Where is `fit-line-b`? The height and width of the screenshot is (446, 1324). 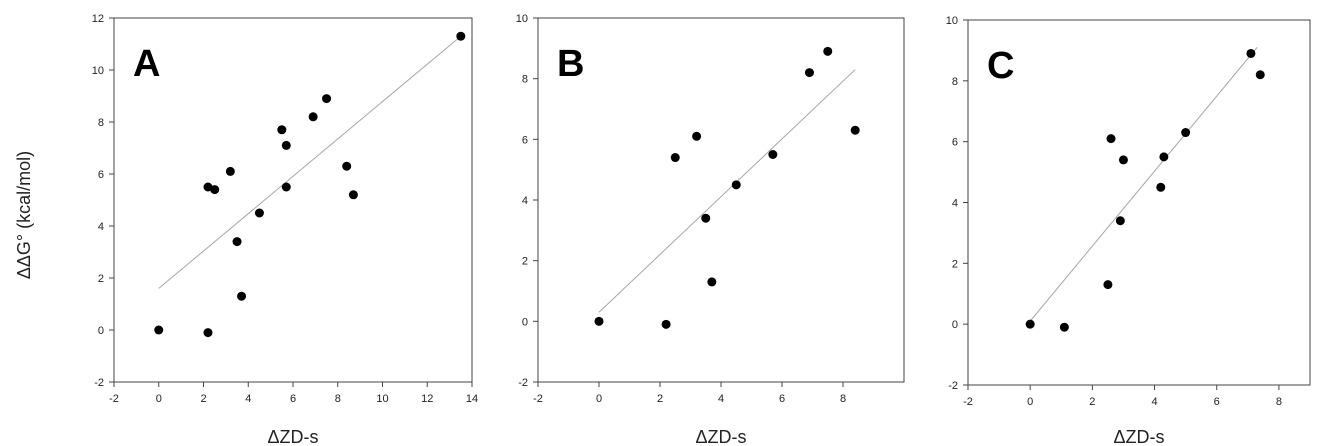 fit-line-b is located at coordinates (727, 191).